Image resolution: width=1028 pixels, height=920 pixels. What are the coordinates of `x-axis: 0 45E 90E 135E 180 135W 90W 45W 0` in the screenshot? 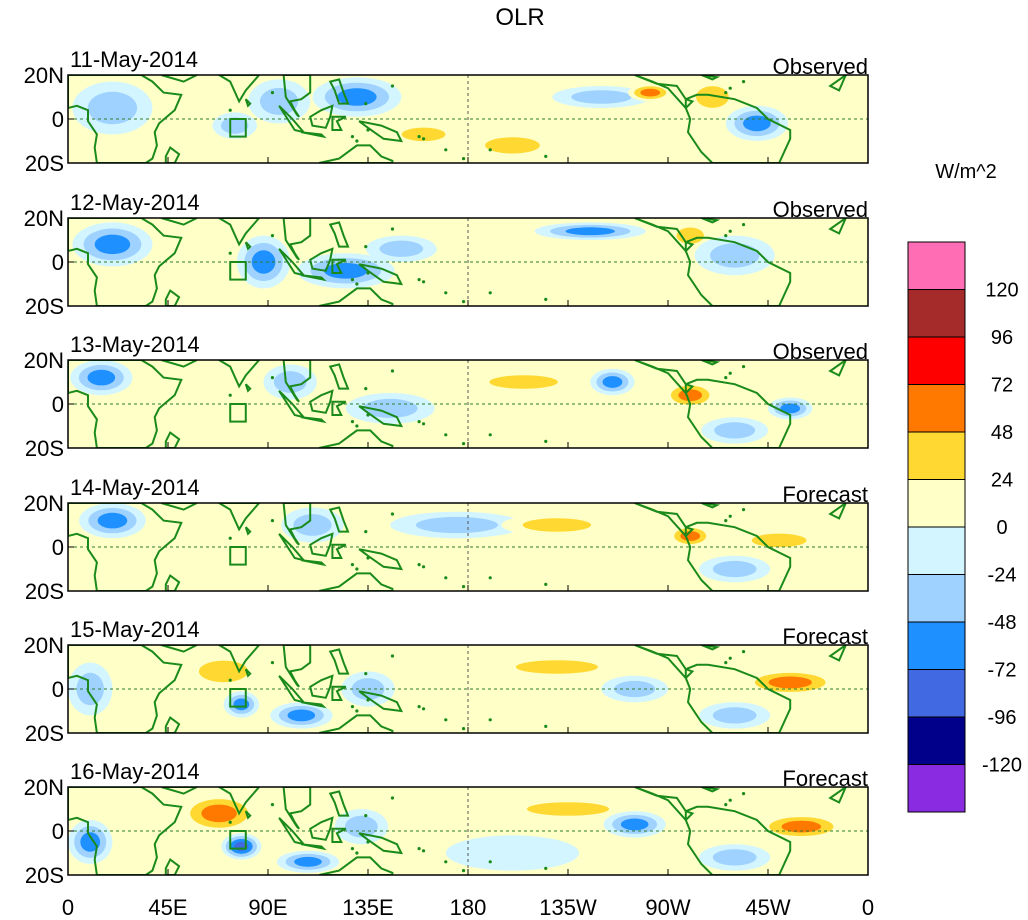 It's located at (468, 907).